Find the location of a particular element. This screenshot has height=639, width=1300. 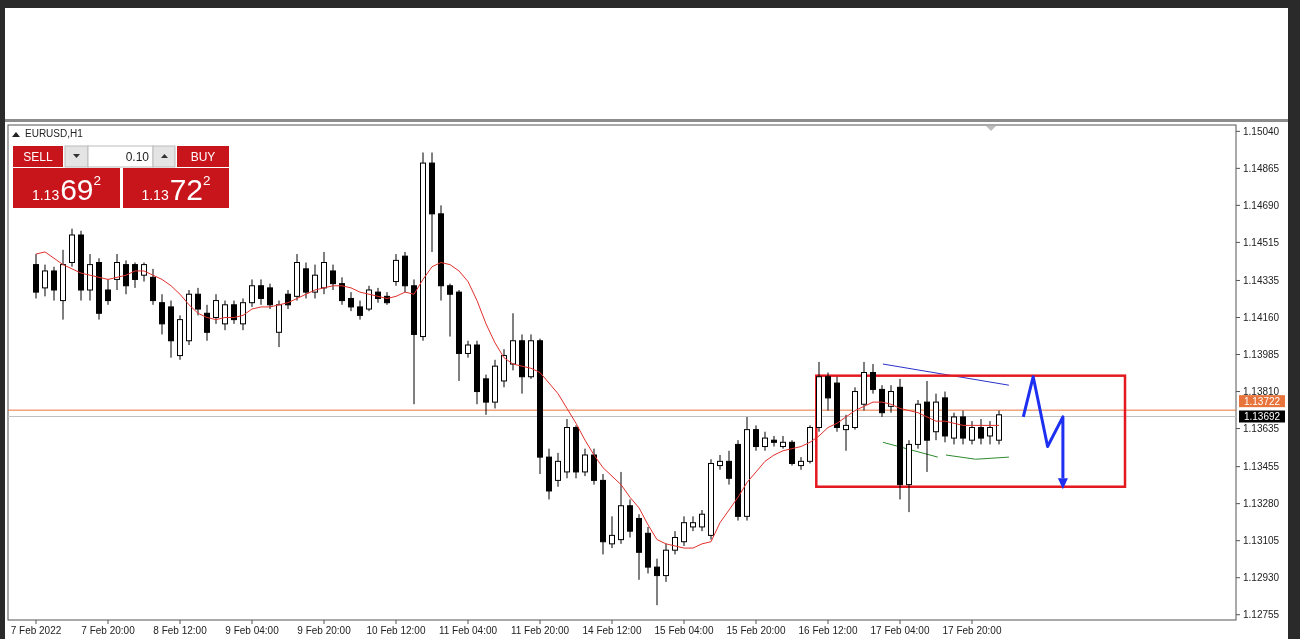

x-tick-label: 16 Feb 12:00 is located at coordinates (828, 630).